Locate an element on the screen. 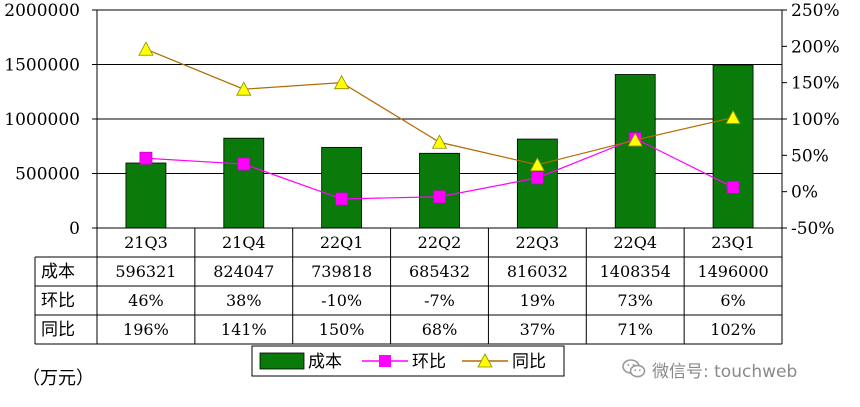 This screenshot has height=407, width=860. legend-swatch-bar is located at coordinates (282, 361).